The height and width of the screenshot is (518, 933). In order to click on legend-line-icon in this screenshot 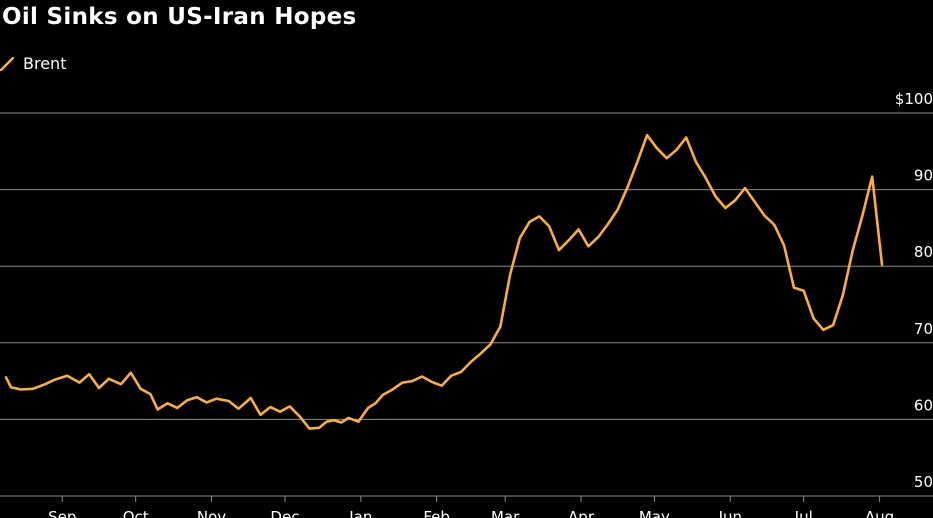, I will do `click(7, 64)`.